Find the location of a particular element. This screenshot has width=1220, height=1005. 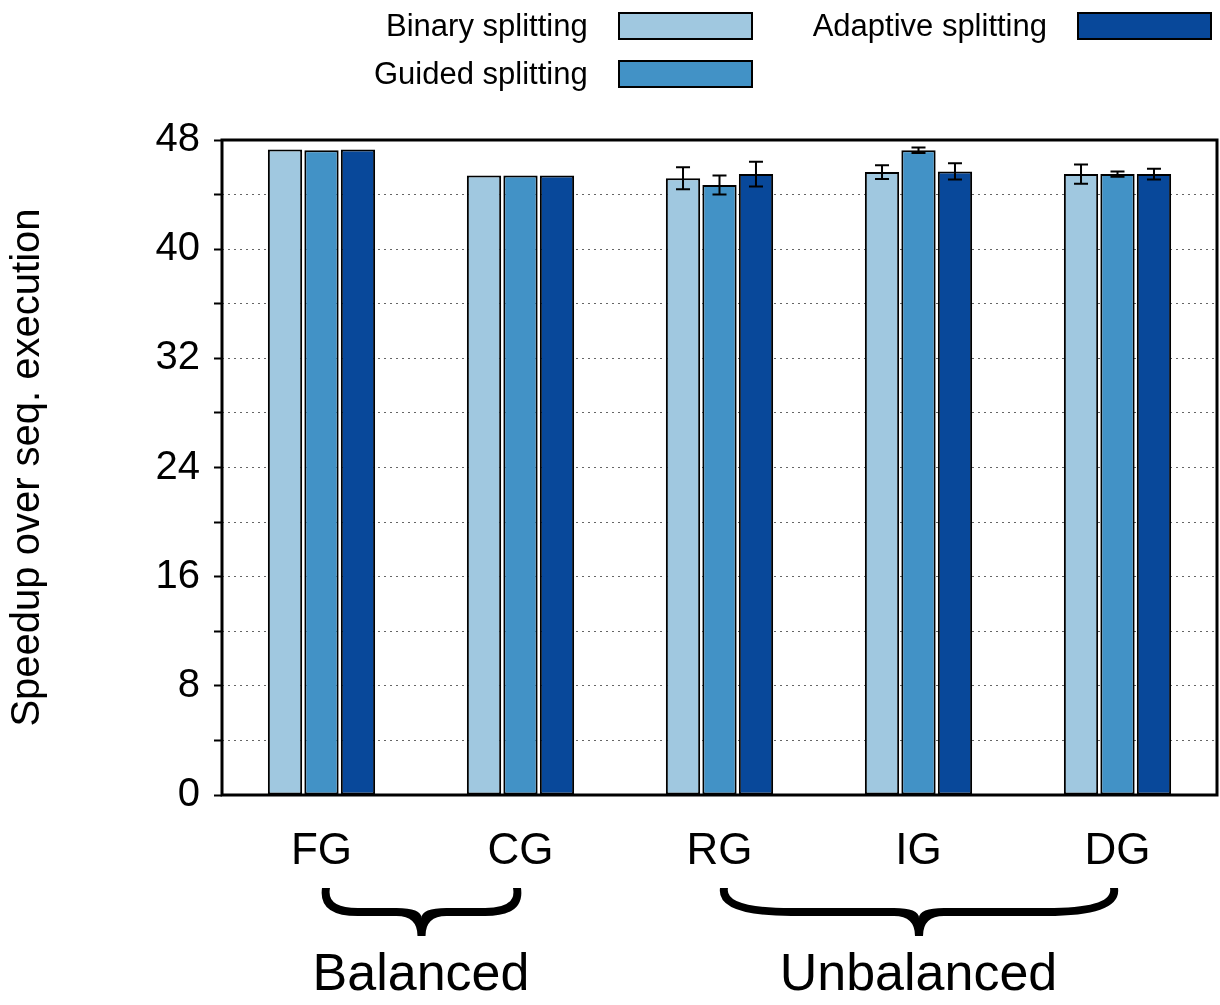

text: Unbalanced is located at coordinates (918, 972).